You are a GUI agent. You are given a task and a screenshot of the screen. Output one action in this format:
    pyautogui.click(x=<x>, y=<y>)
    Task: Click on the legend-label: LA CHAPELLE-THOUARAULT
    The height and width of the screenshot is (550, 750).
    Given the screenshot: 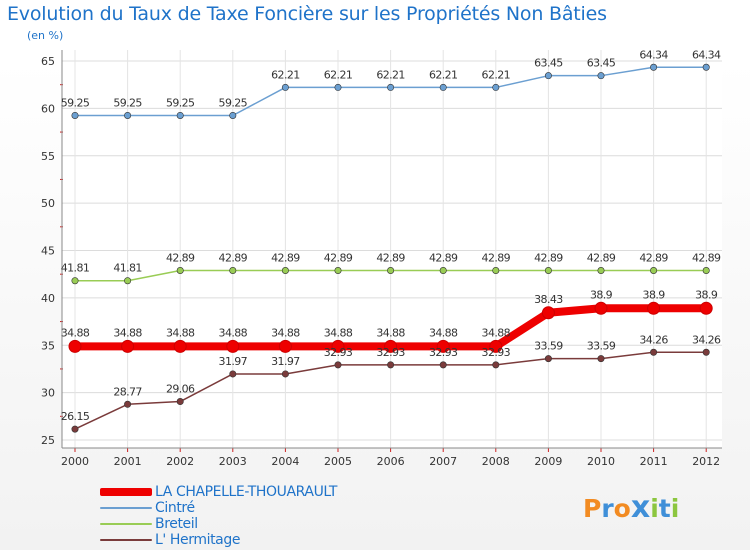 What is the action you would take?
    pyautogui.click(x=246, y=492)
    